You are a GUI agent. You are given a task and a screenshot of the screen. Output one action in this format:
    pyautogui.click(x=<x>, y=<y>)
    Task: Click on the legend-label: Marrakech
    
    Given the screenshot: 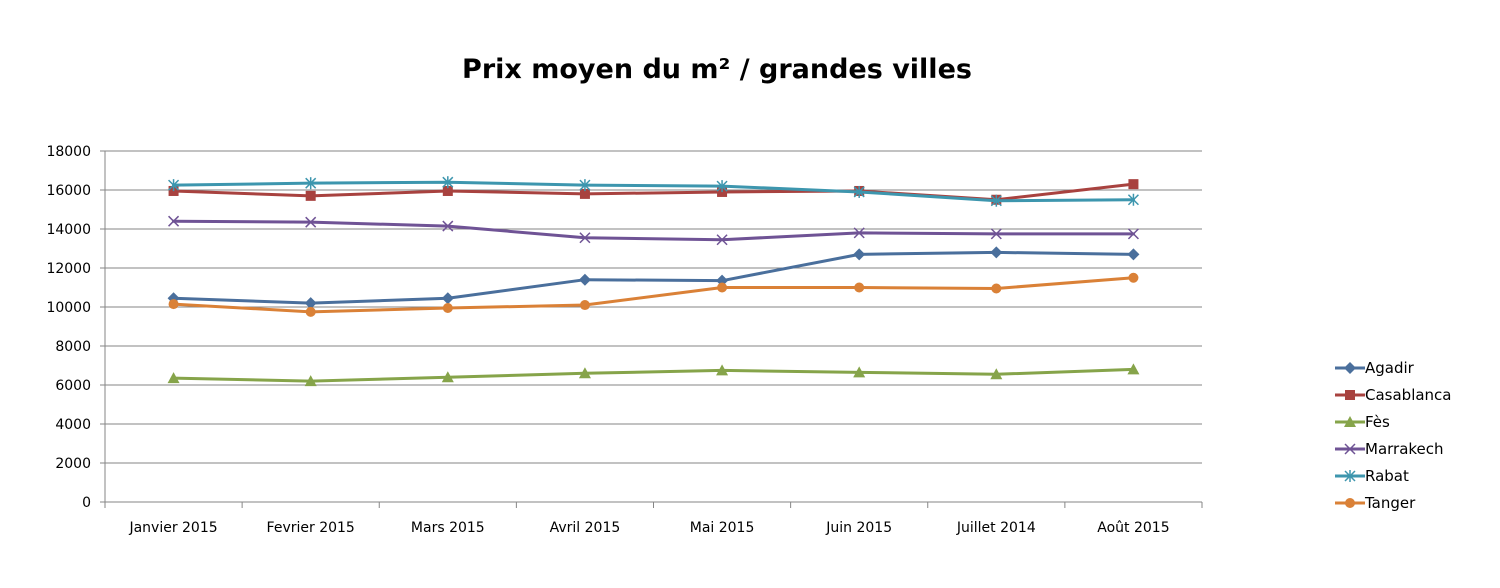 What is the action you would take?
    pyautogui.click(x=1404, y=449)
    